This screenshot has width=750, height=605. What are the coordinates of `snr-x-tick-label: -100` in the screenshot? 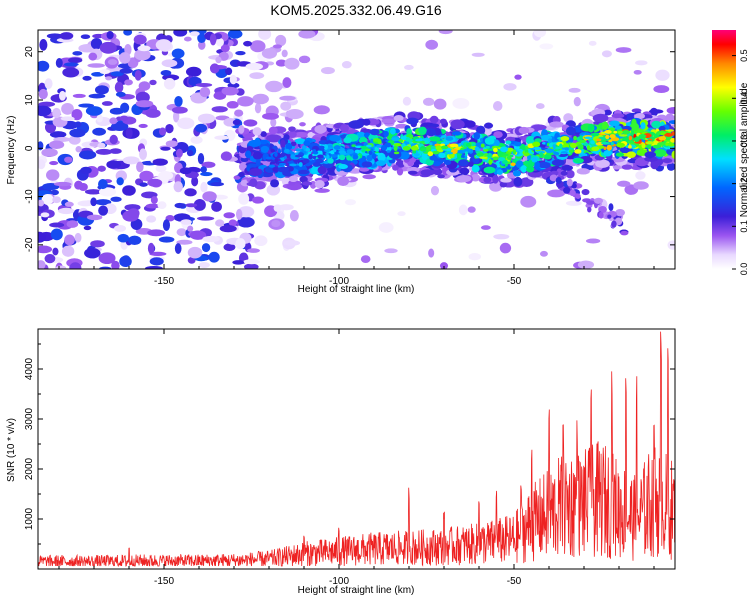 It's located at (339, 581).